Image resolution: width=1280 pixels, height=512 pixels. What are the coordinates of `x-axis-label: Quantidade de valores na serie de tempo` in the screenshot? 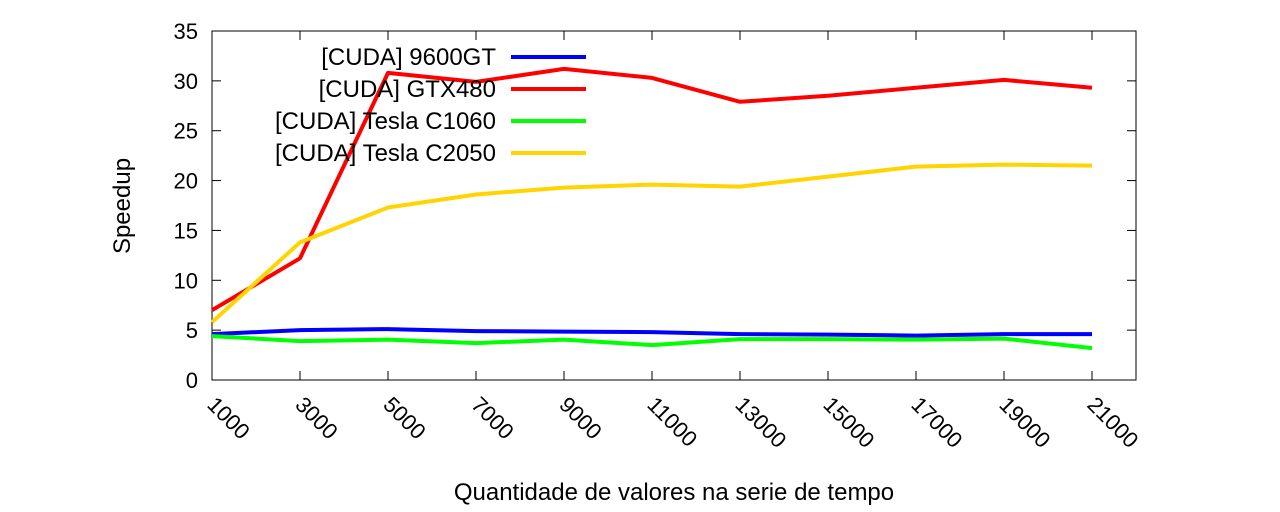 It's located at (674, 492).